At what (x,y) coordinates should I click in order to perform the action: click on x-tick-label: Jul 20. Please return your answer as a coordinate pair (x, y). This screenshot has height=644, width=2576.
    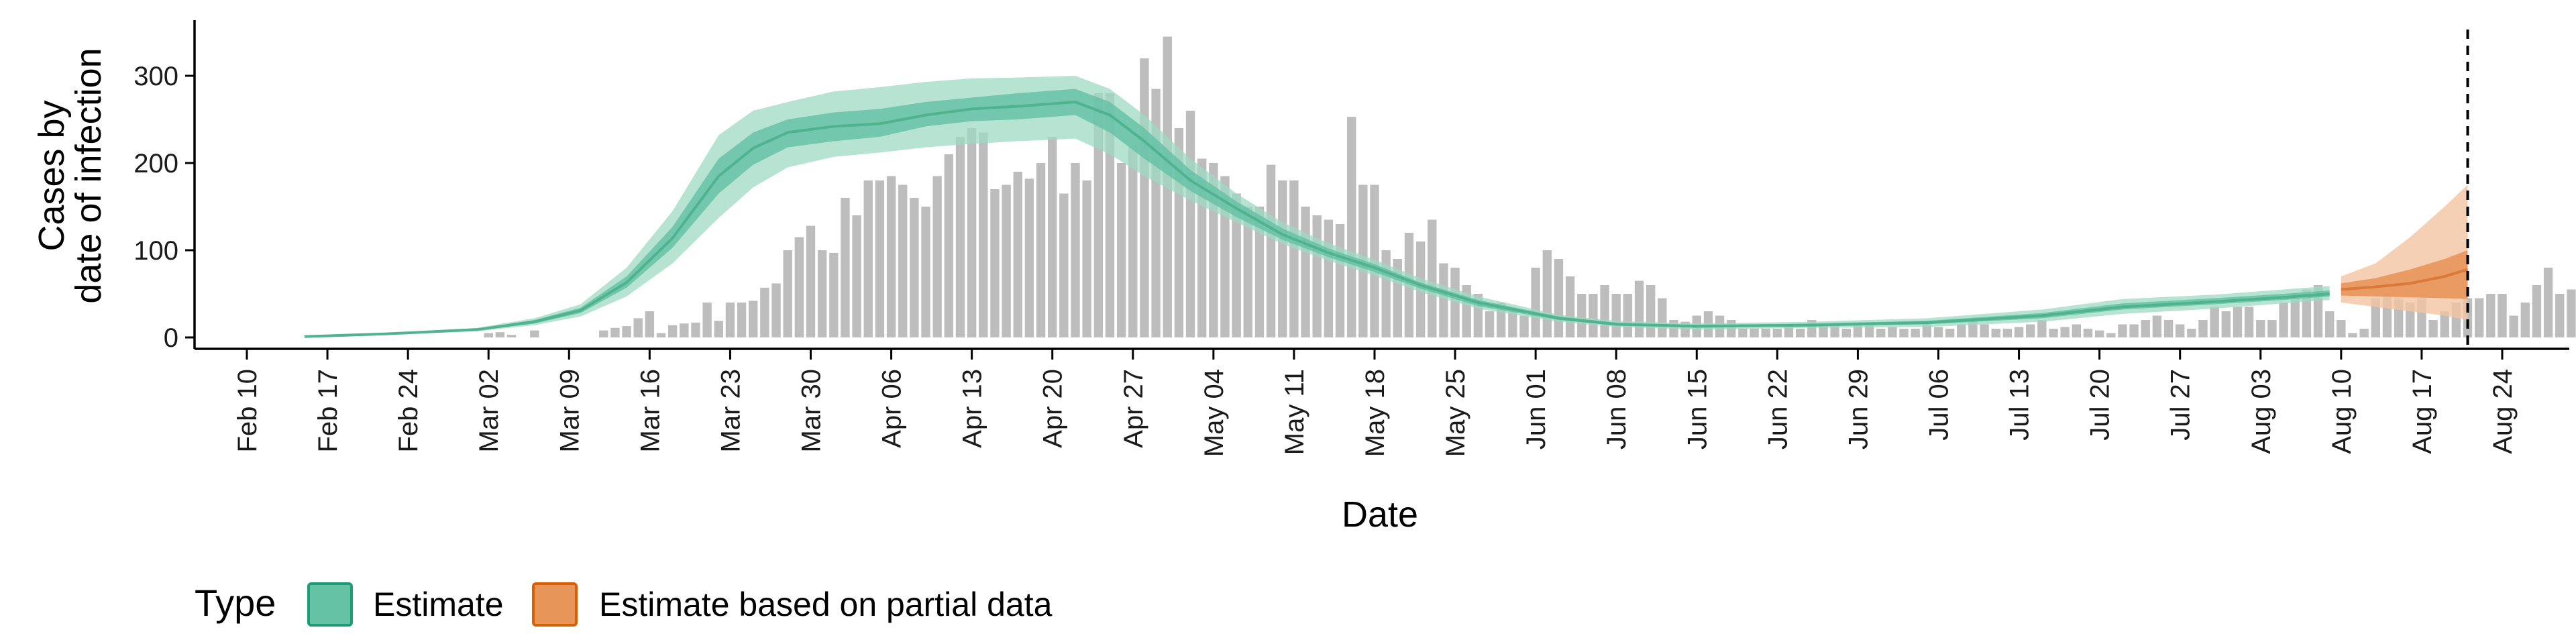
    Looking at the image, I should click on (2100, 405).